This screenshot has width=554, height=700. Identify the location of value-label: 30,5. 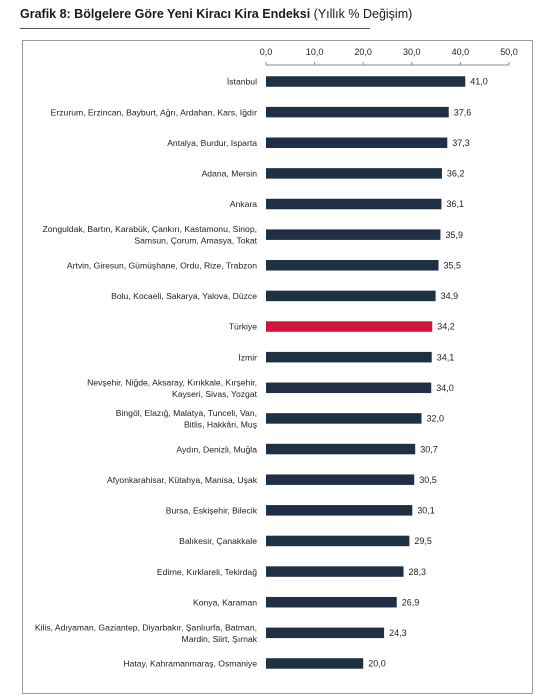
(428, 480).